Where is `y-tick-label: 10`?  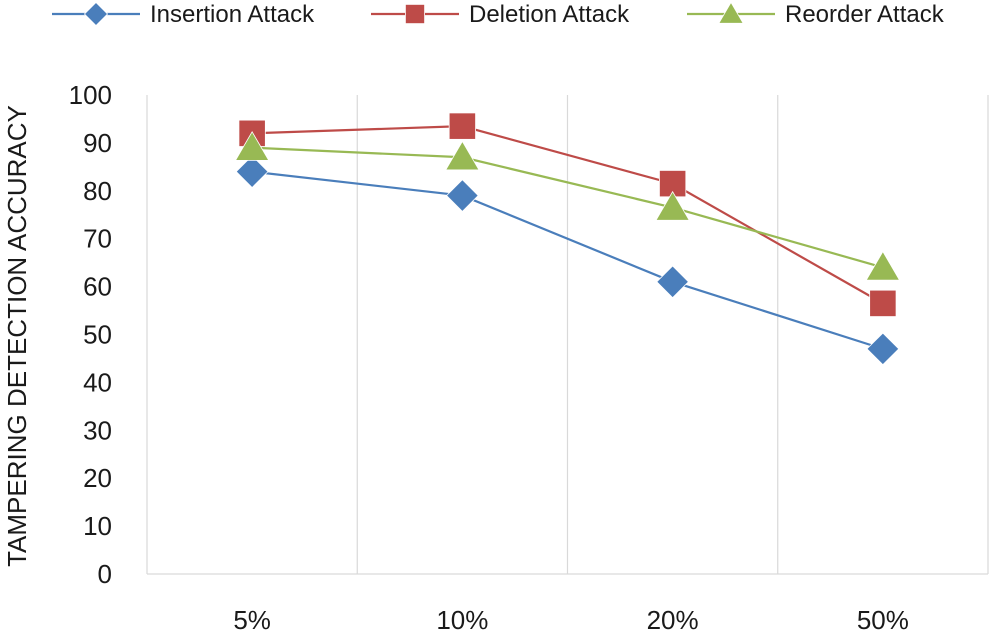
y-tick-label: 10 is located at coordinates (97, 526).